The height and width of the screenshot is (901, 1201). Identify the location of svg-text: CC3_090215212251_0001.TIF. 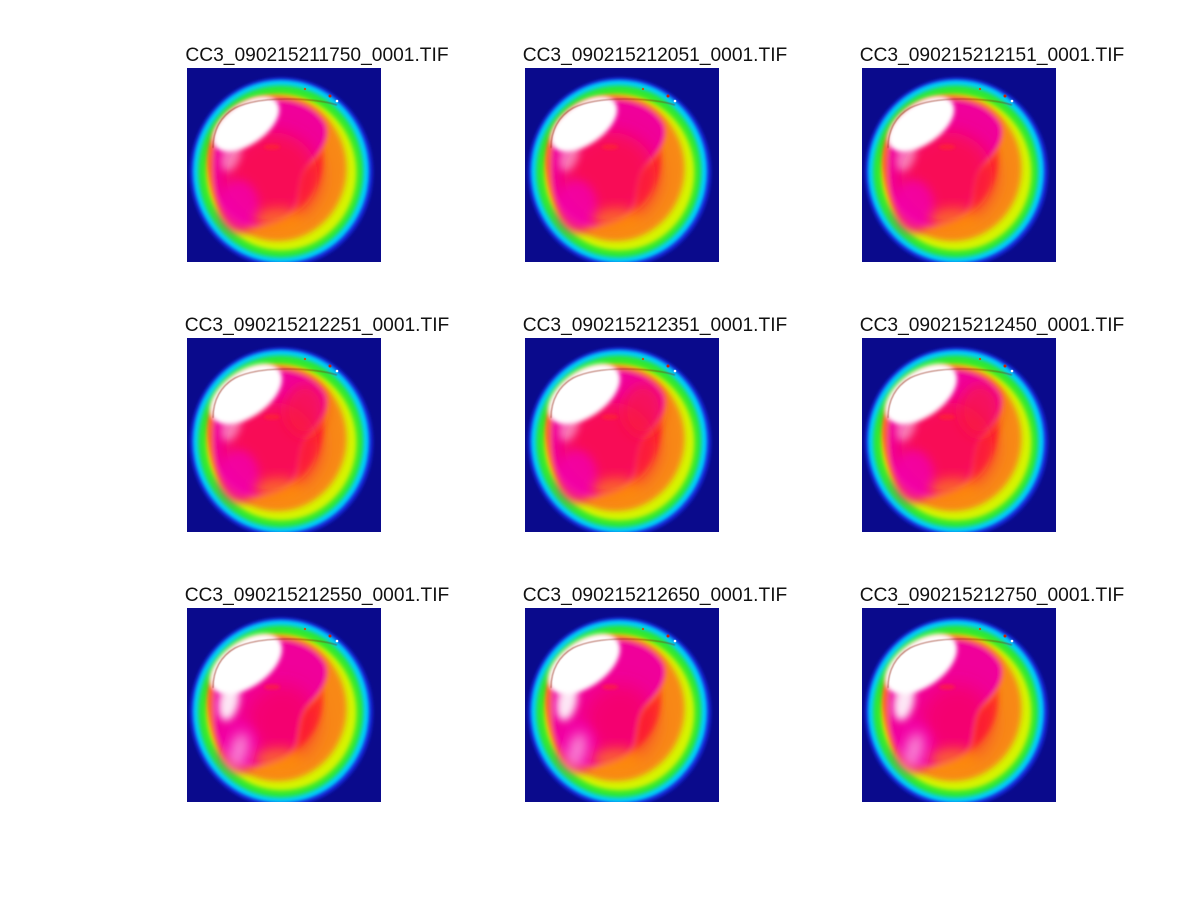
(317, 325).